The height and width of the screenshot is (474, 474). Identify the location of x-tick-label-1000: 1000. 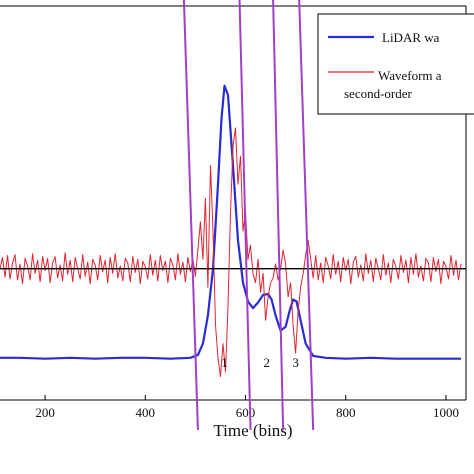
(446, 412).